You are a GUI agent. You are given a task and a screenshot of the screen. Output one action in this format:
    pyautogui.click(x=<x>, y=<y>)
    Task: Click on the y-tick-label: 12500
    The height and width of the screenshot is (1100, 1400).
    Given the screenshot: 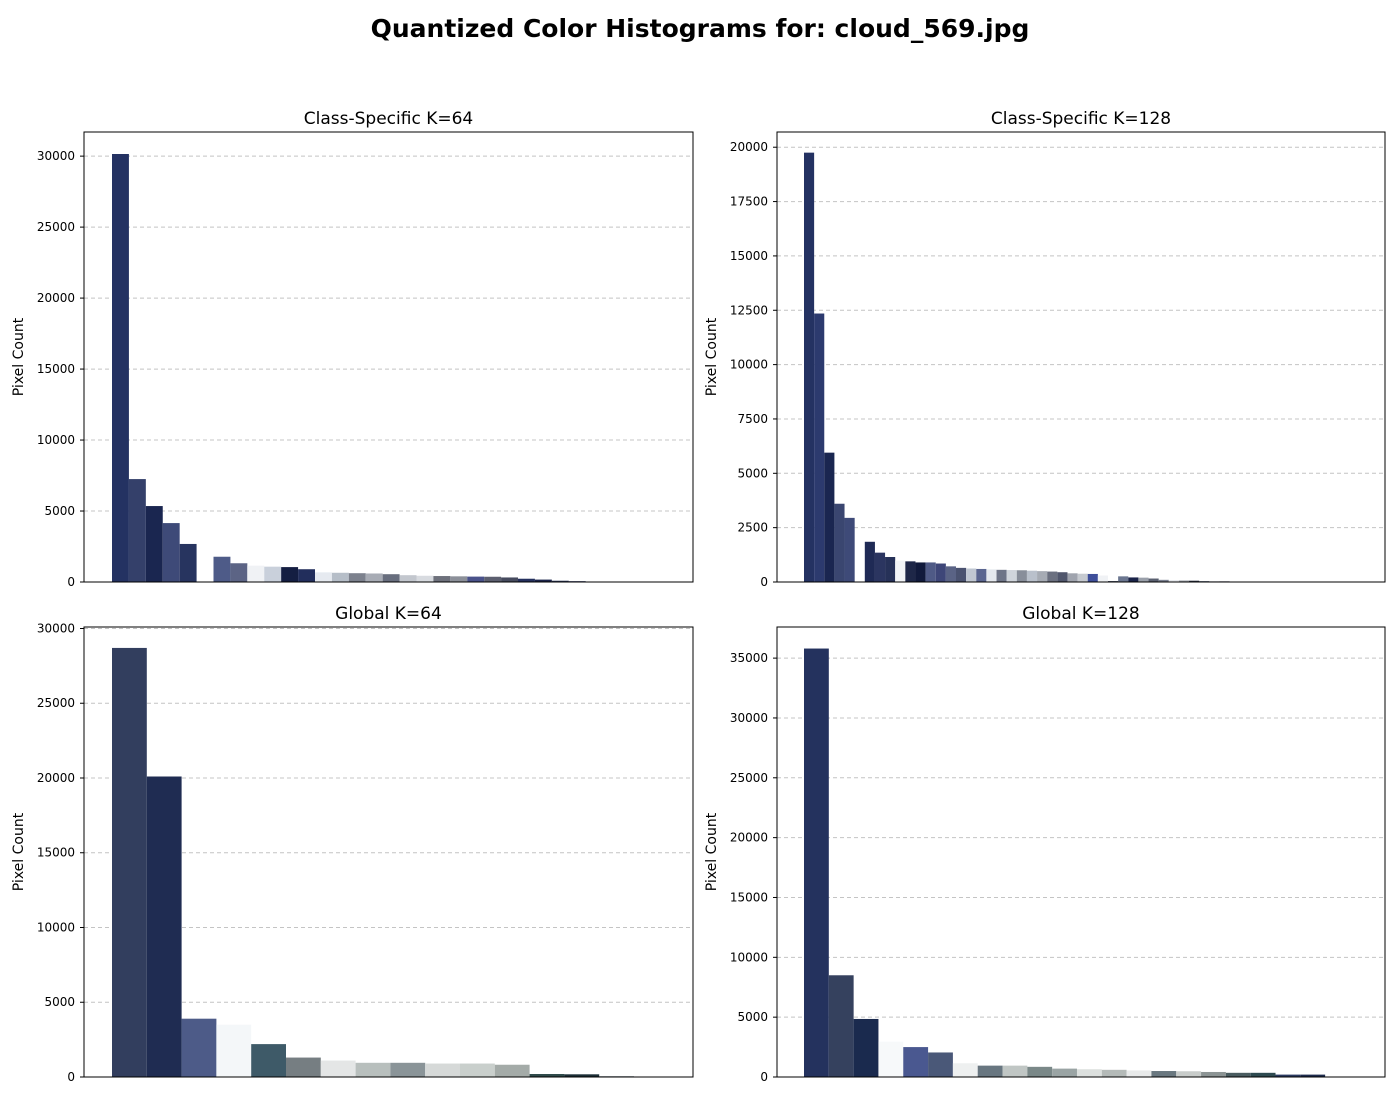 What is the action you would take?
    pyautogui.click(x=749, y=310)
    